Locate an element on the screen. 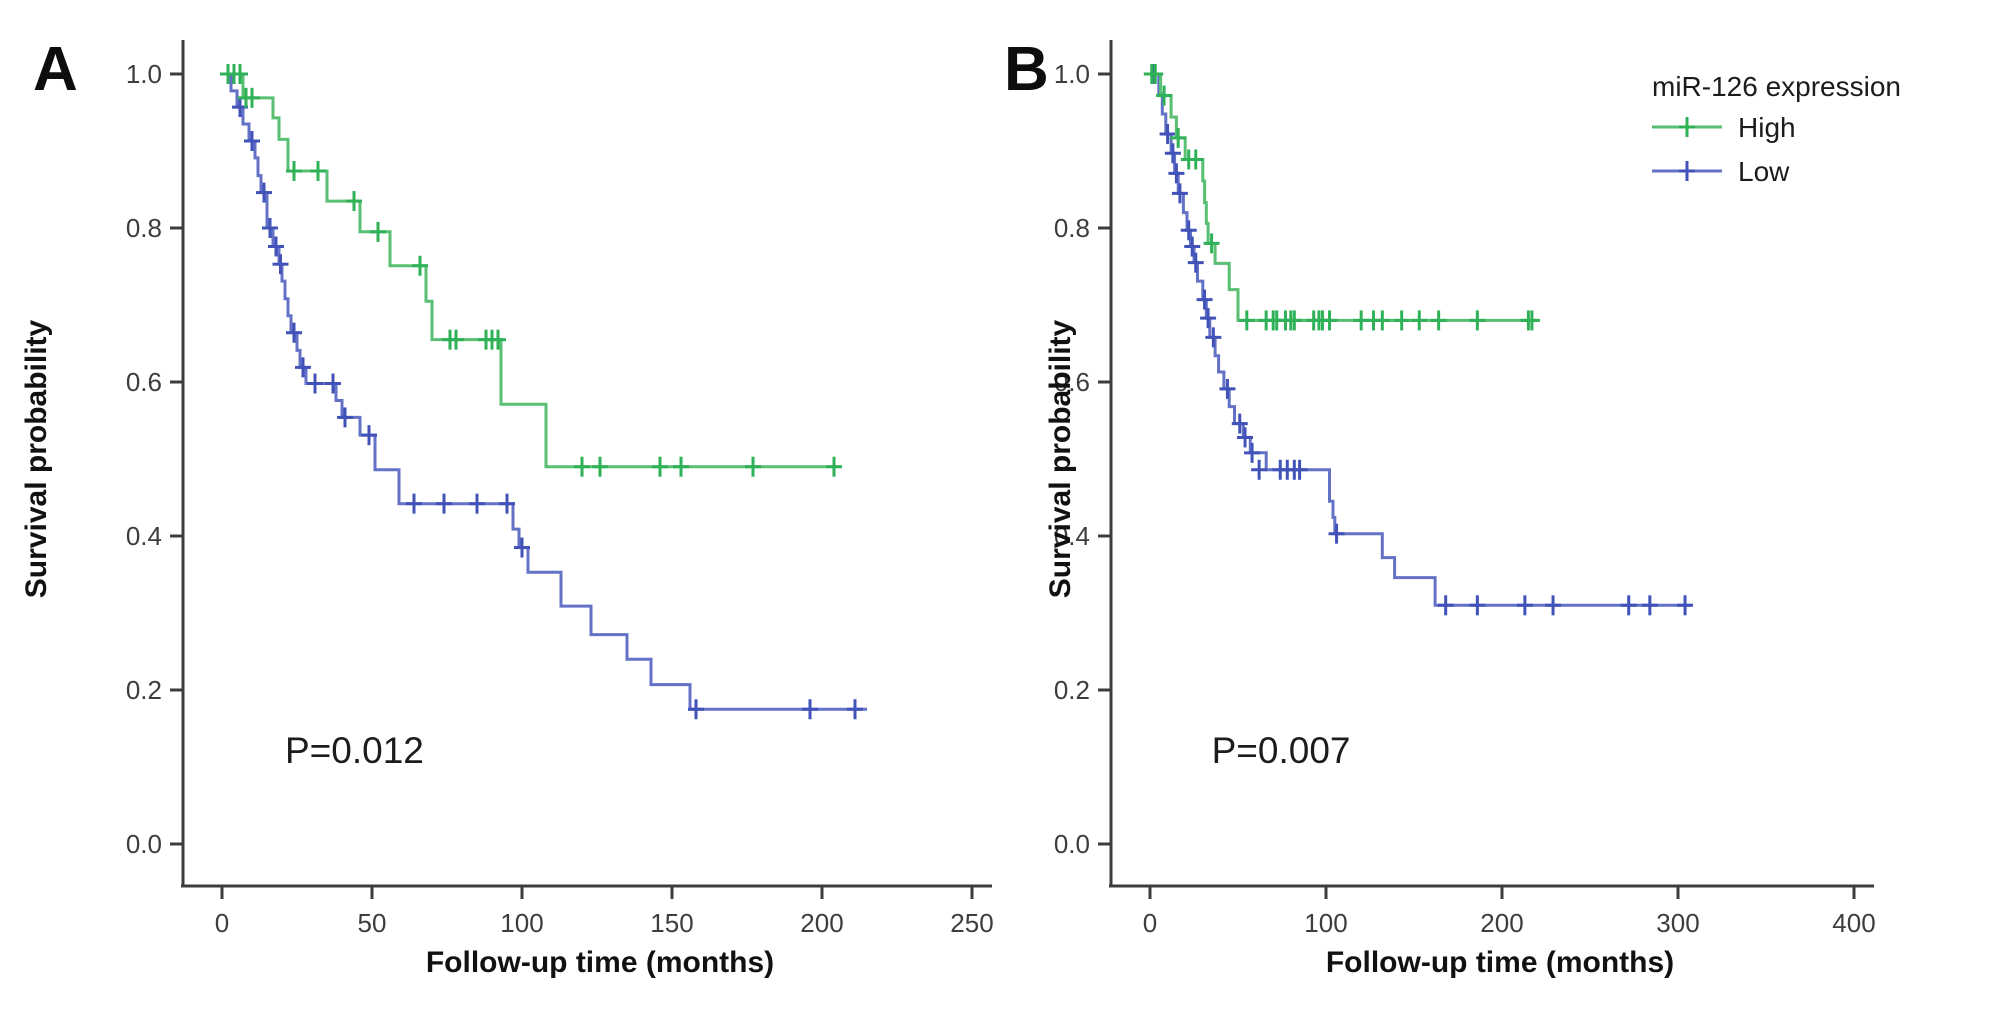 Image resolution: width=2008 pixels, height=1030 pixels. p-value-label: P=0.007 is located at coordinates (1281, 750).